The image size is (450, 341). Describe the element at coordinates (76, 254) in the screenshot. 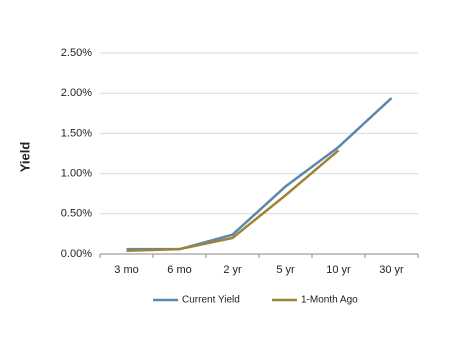

I see `y-tick-label: 0.00%` at that location.